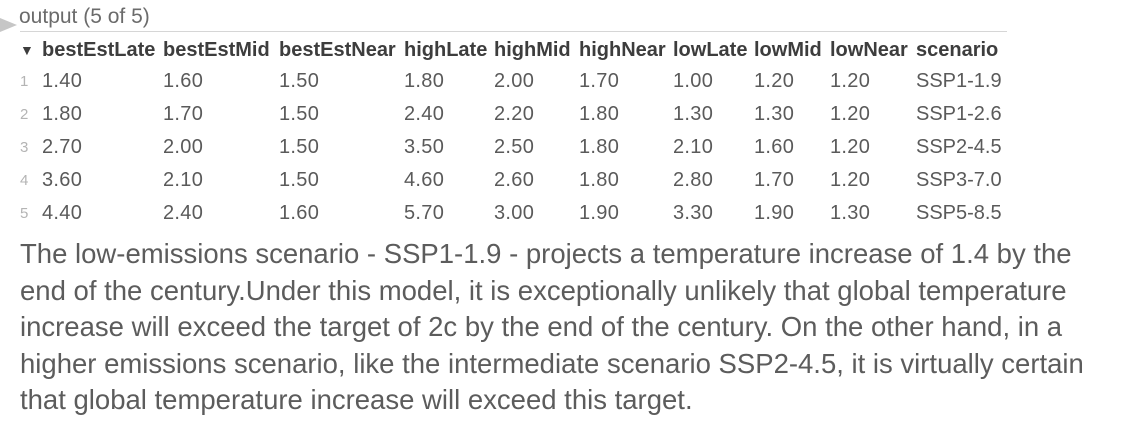  Describe the element at coordinates (62, 81) in the screenshot. I see `cell-bestEstLate: 1.40` at that location.